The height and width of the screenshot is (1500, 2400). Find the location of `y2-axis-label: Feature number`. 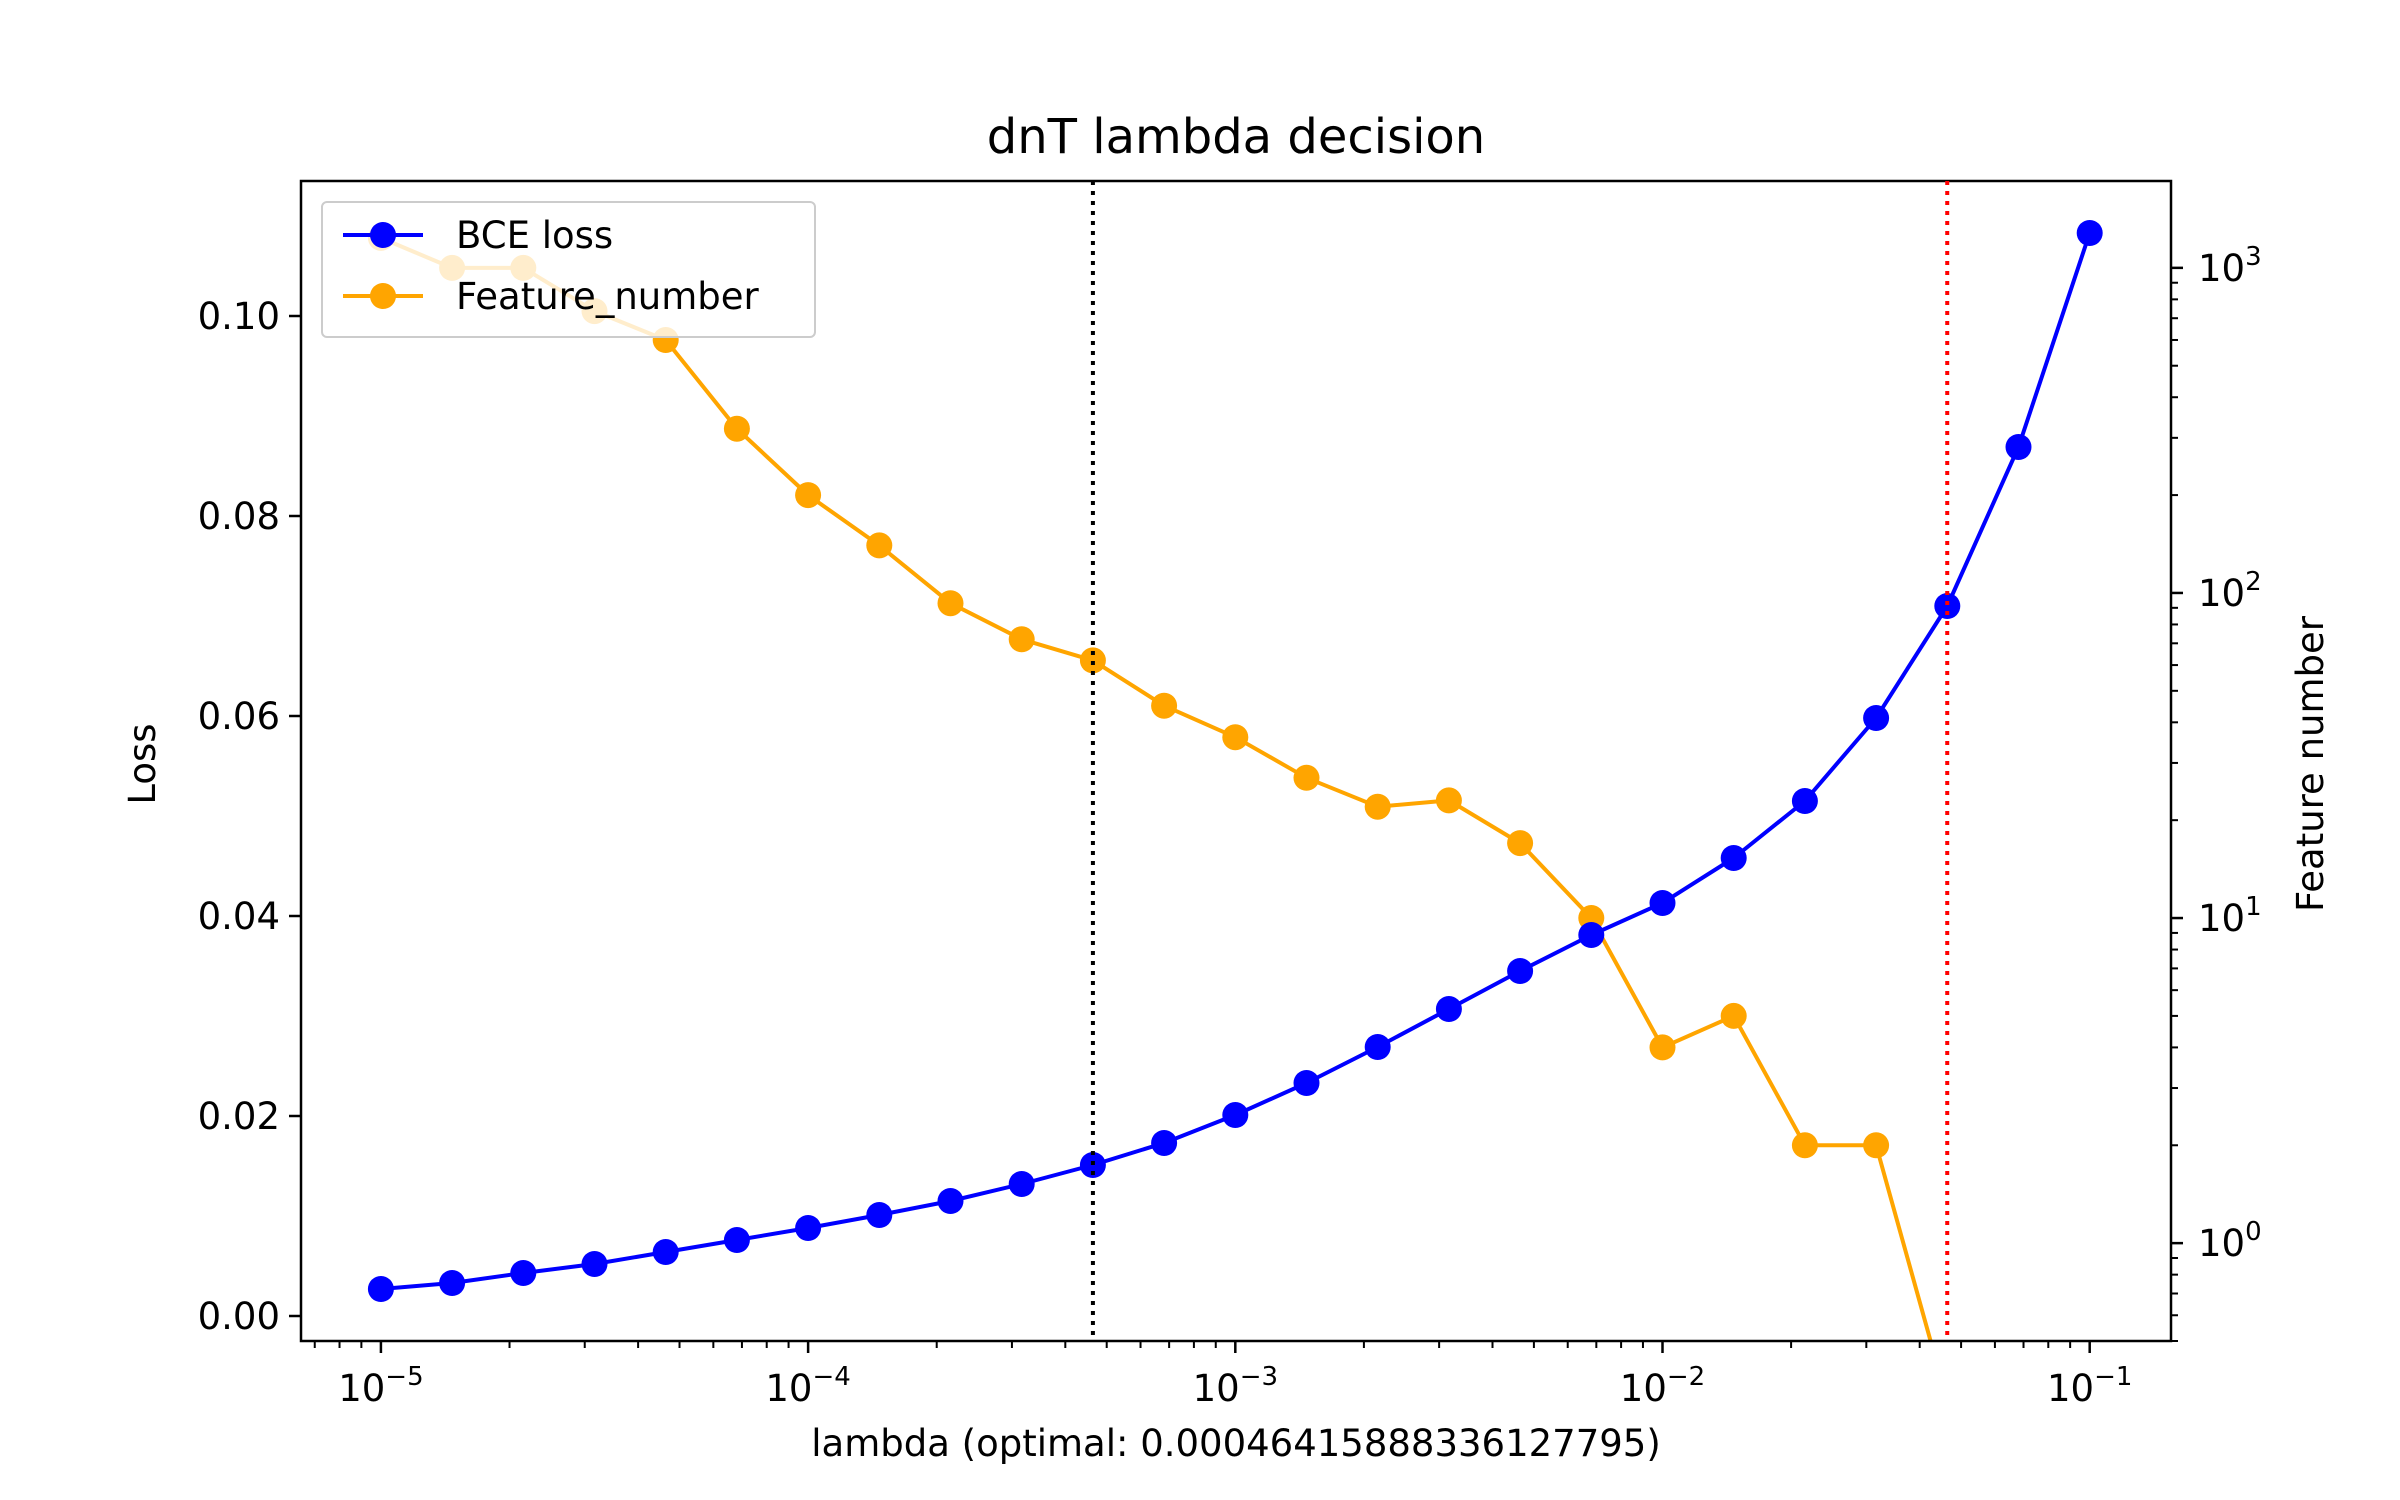

y2-axis-label: Feature number is located at coordinates (2310, 763).